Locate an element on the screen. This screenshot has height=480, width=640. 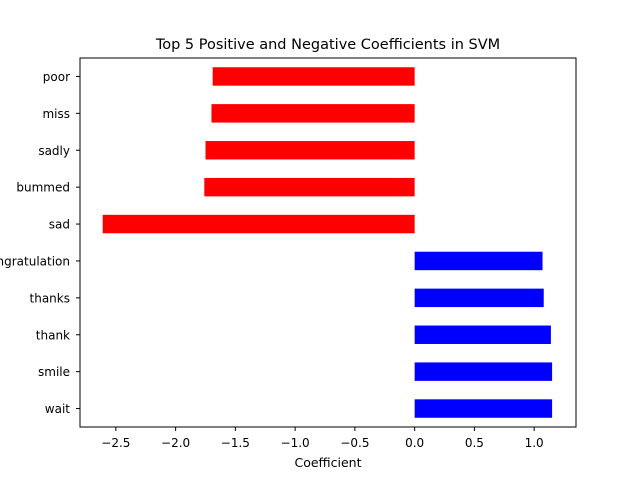
bar-sad is located at coordinates (258, 224).